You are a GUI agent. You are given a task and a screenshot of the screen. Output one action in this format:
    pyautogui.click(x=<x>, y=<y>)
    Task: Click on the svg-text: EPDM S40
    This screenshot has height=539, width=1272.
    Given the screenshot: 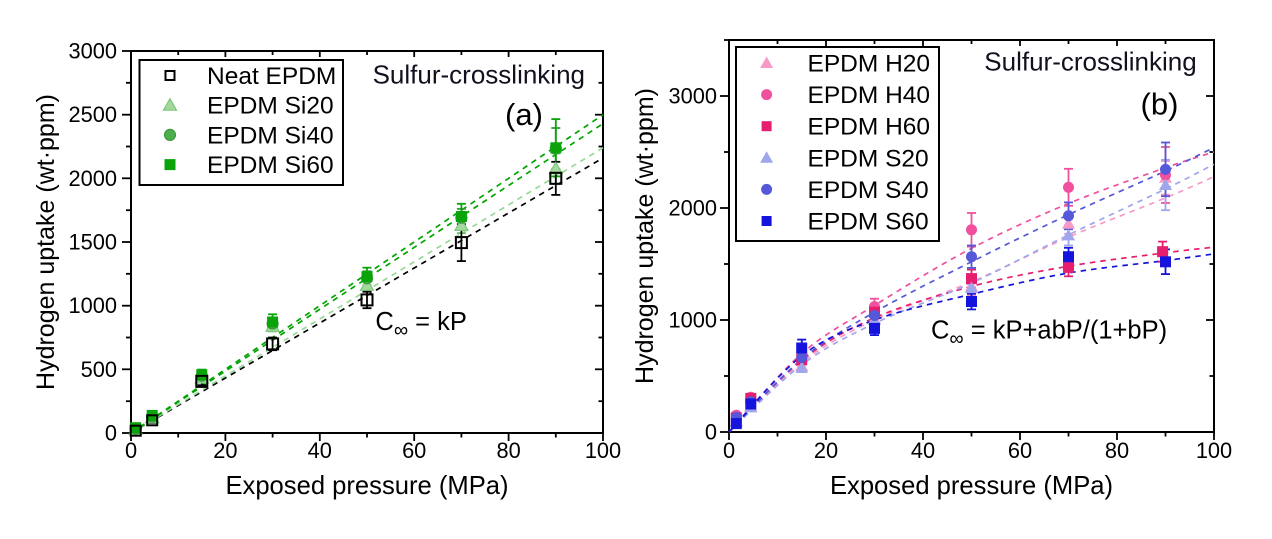 What is the action you would take?
    pyautogui.click(x=868, y=190)
    